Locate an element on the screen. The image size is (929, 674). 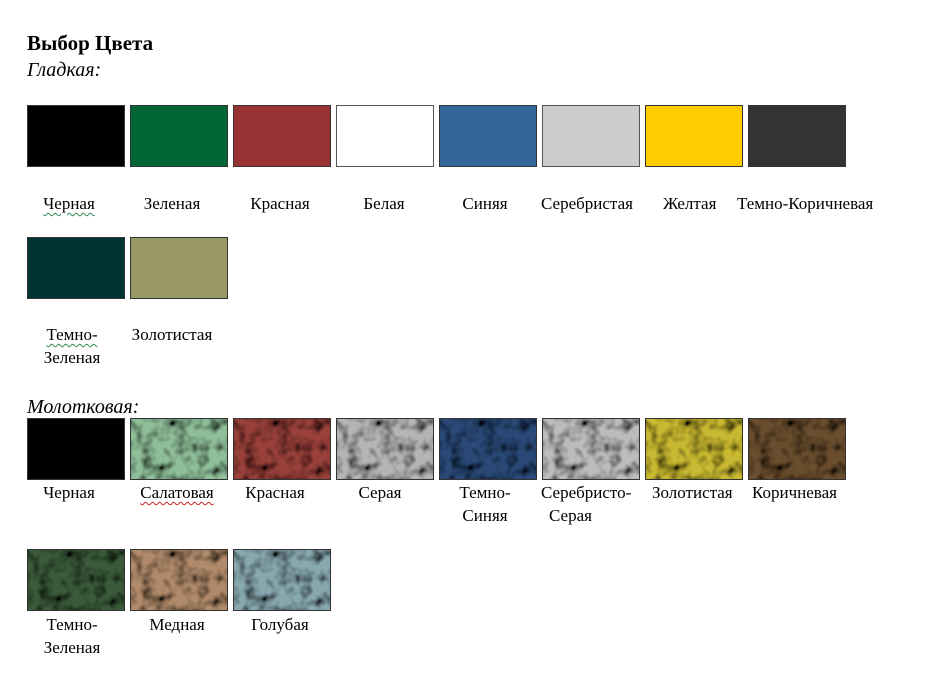
swatch-hammer-silver-gray is located at coordinates (591, 449).